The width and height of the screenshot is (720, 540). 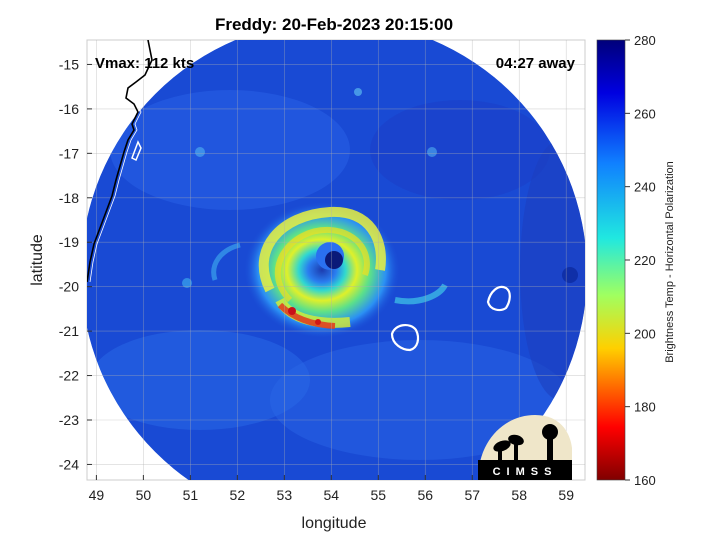 I want to click on colorbar, so click(x=611, y=260).